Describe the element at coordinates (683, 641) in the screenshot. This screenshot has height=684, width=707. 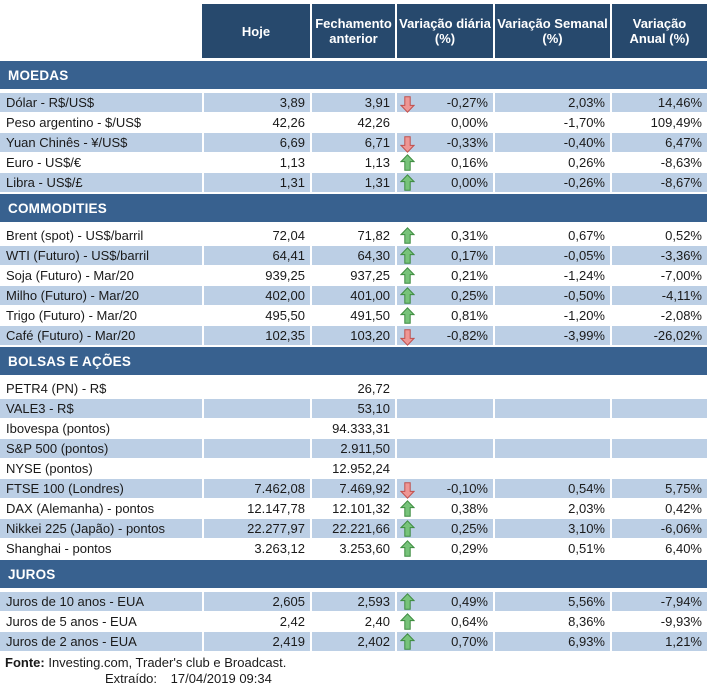
I see `cell-variacao-anual: 1,21%` at that location.